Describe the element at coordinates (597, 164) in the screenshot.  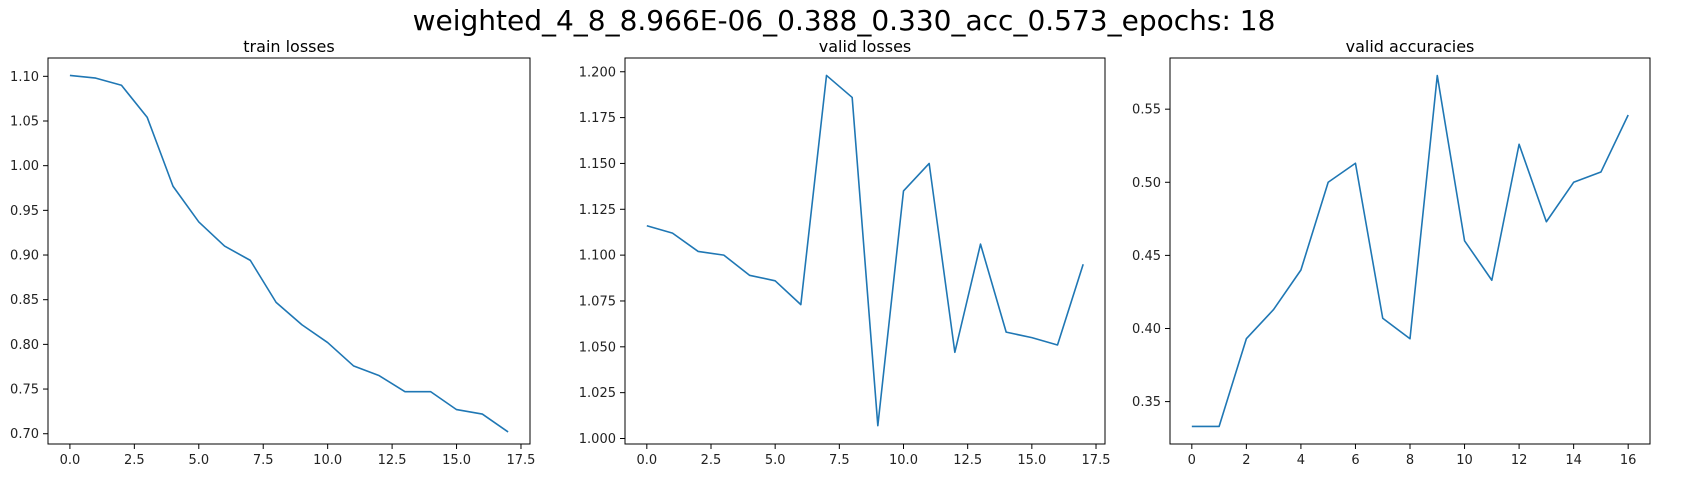
I see `y-tick-label: 1.150` at that location.